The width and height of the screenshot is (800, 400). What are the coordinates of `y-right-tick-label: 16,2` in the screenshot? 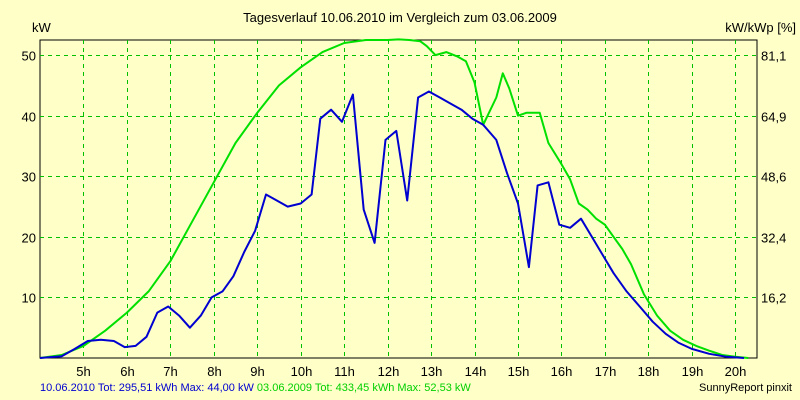 It's located at (773, 298).